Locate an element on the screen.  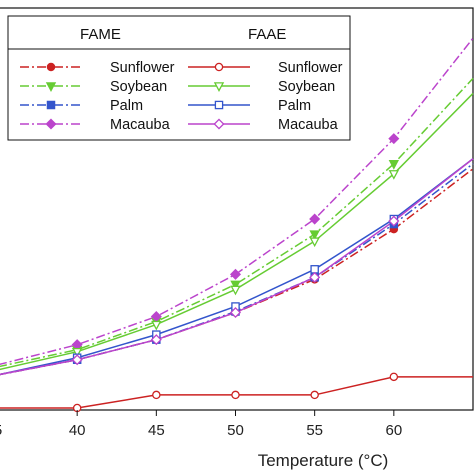
data-point-faae-palm is located at coordinates (314, 269).